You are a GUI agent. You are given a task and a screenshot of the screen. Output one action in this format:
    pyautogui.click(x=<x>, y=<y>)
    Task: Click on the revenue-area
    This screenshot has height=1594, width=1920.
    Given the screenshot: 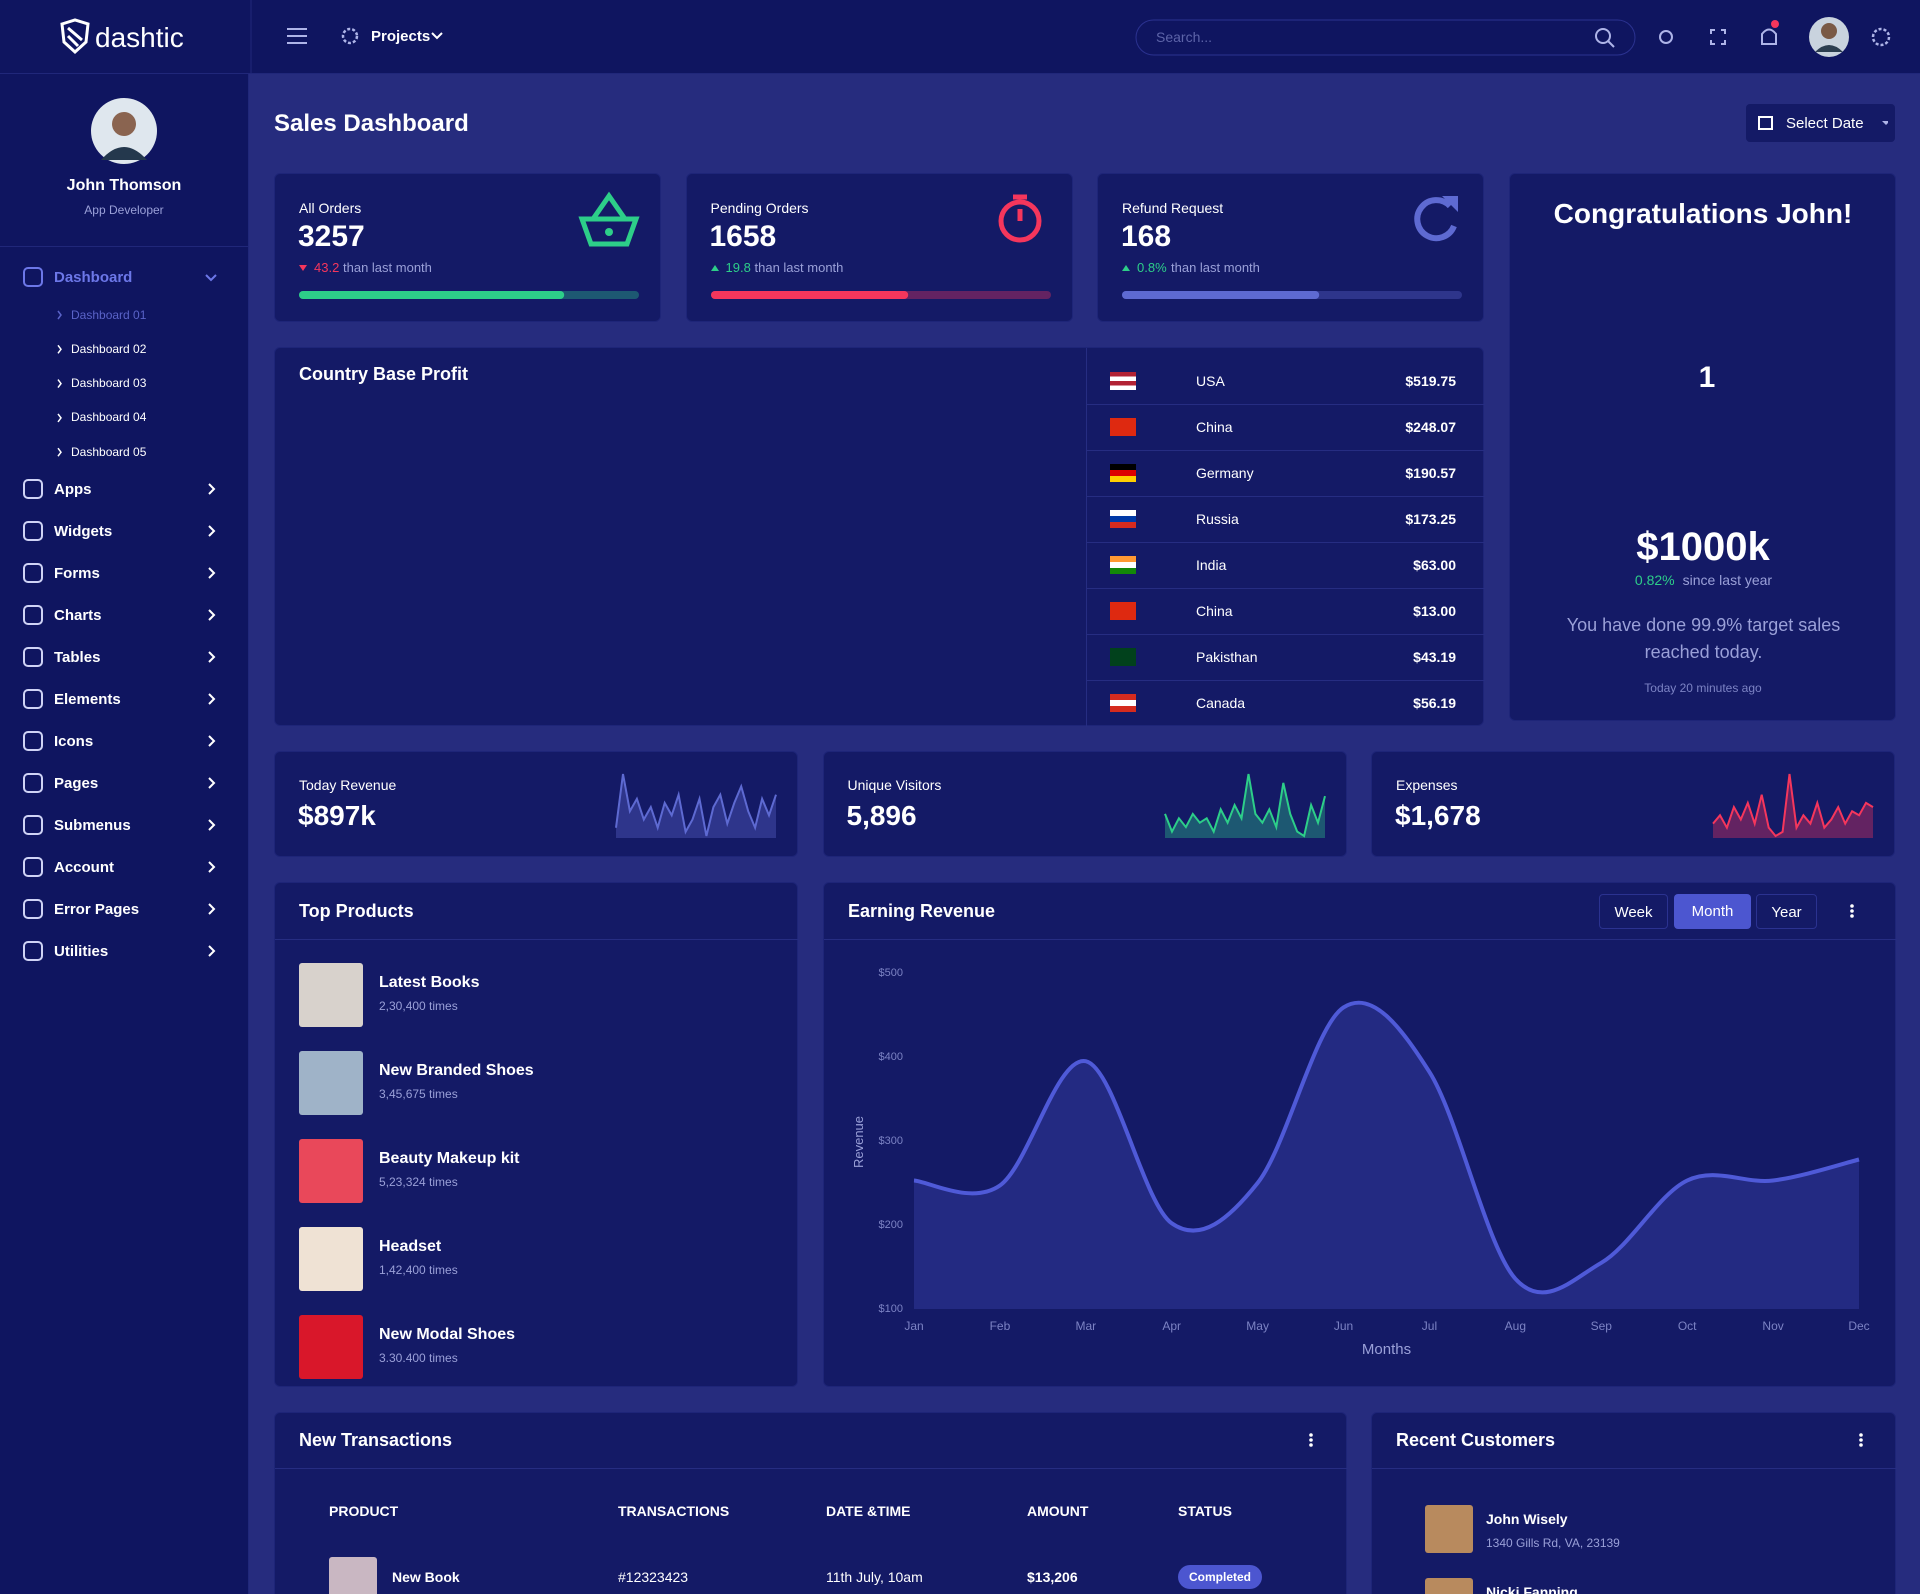 What is the action you would take?
    pyautogui.click(x=1386, y=1155)
    